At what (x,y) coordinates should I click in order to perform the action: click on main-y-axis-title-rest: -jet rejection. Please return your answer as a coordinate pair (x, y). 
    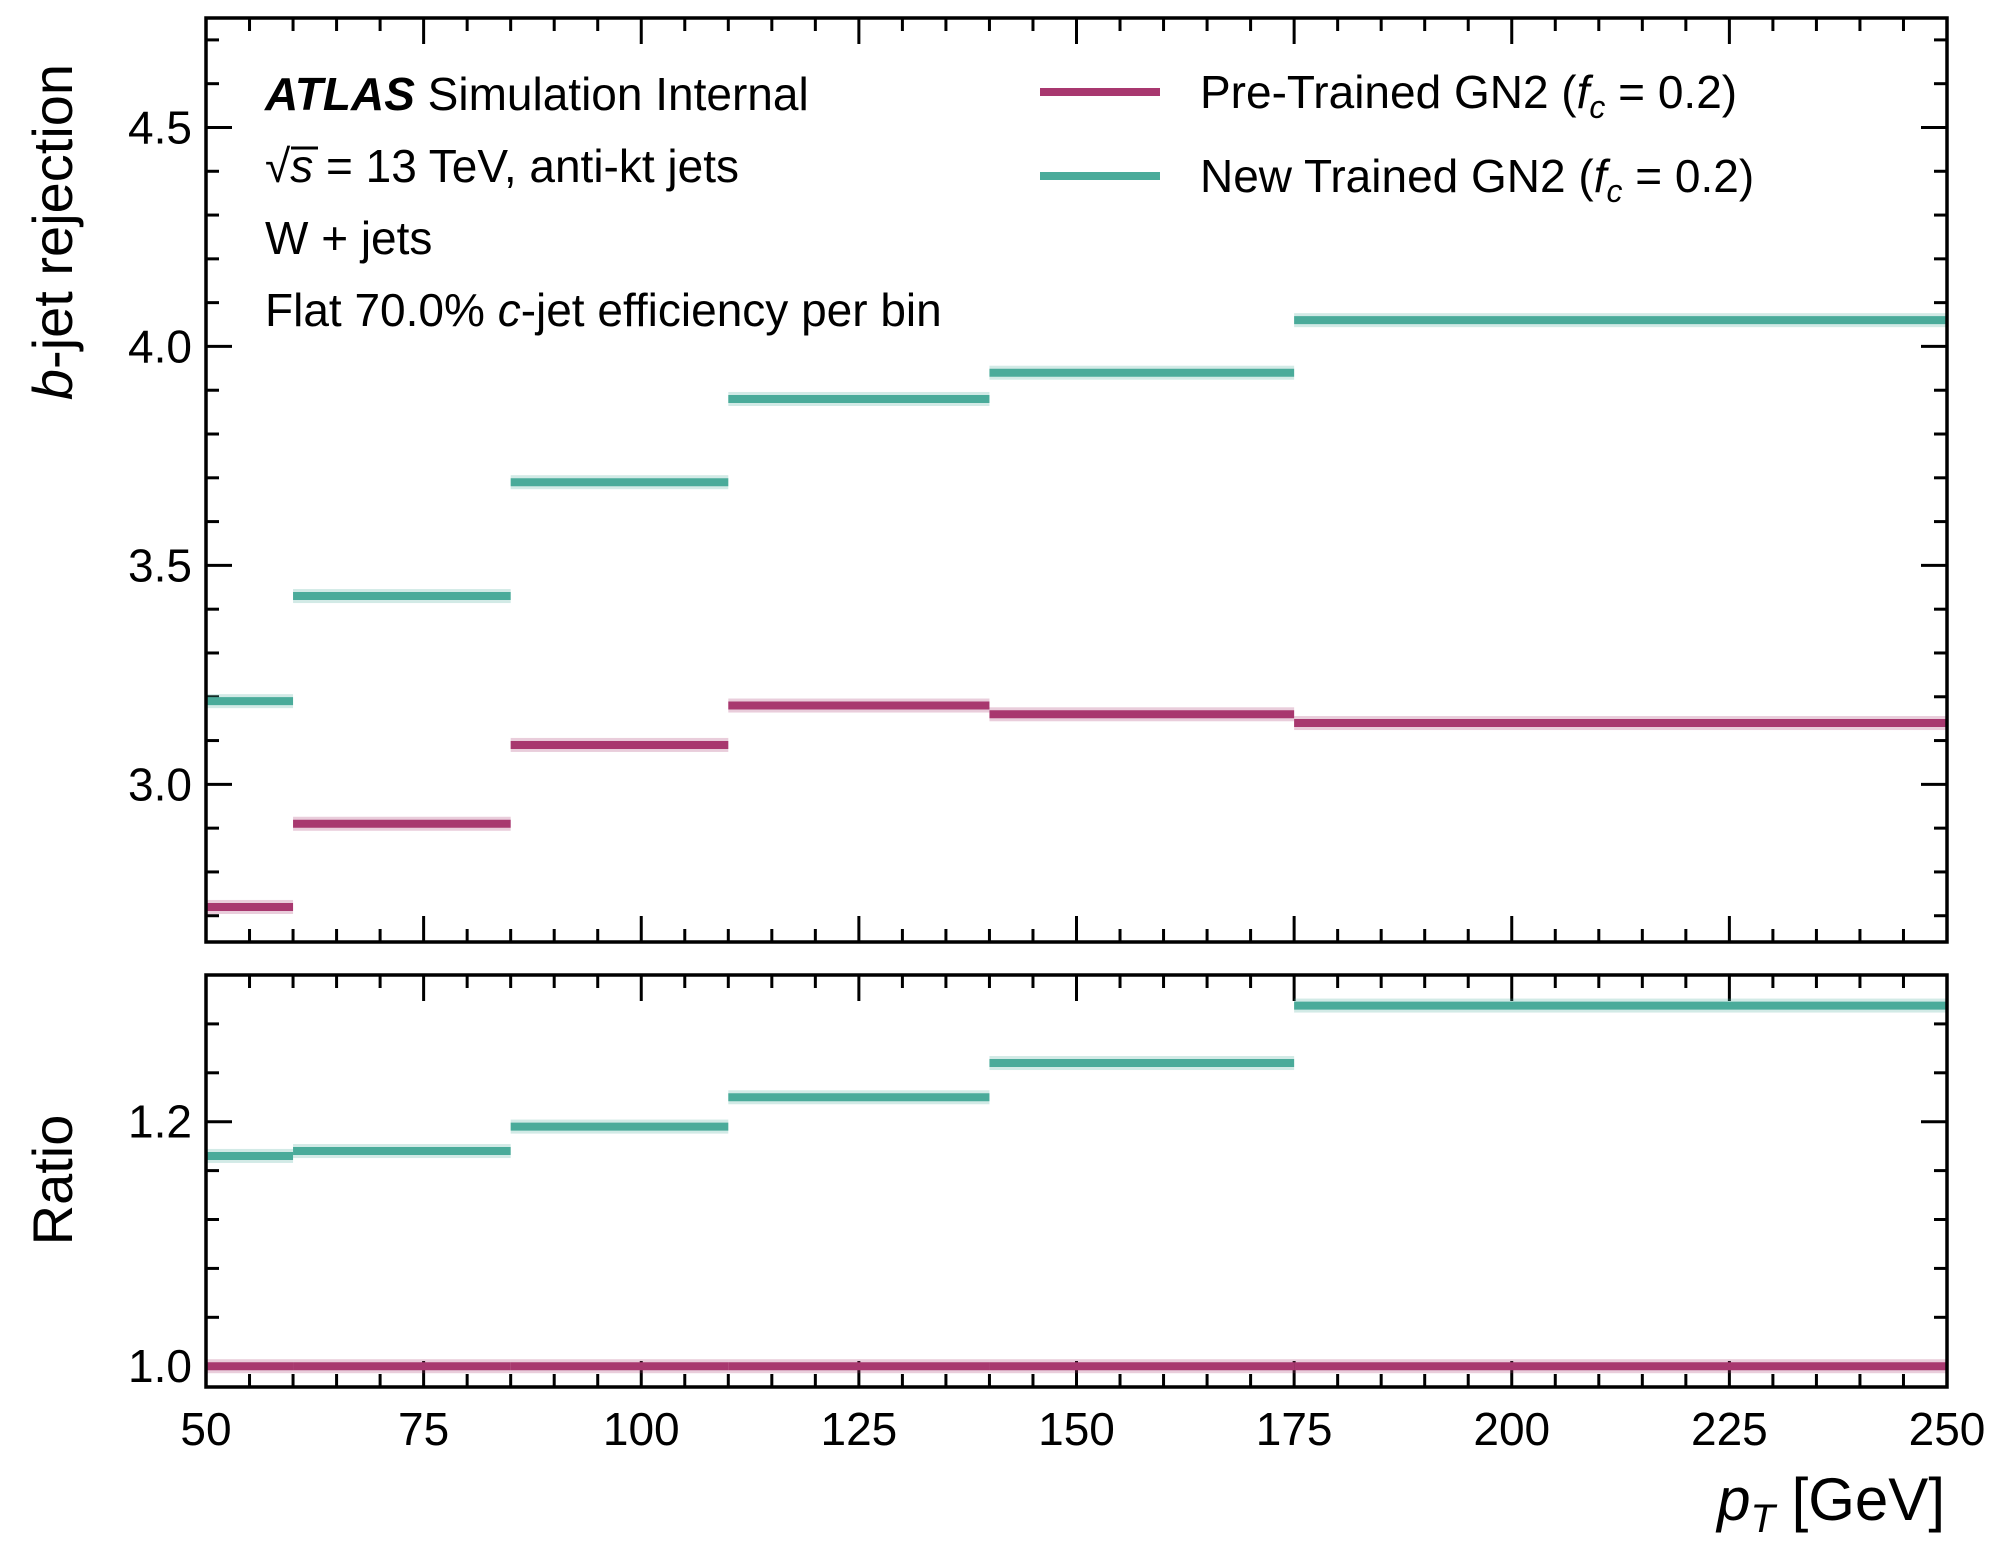
    Looking at the image, I should click on (52, 216).